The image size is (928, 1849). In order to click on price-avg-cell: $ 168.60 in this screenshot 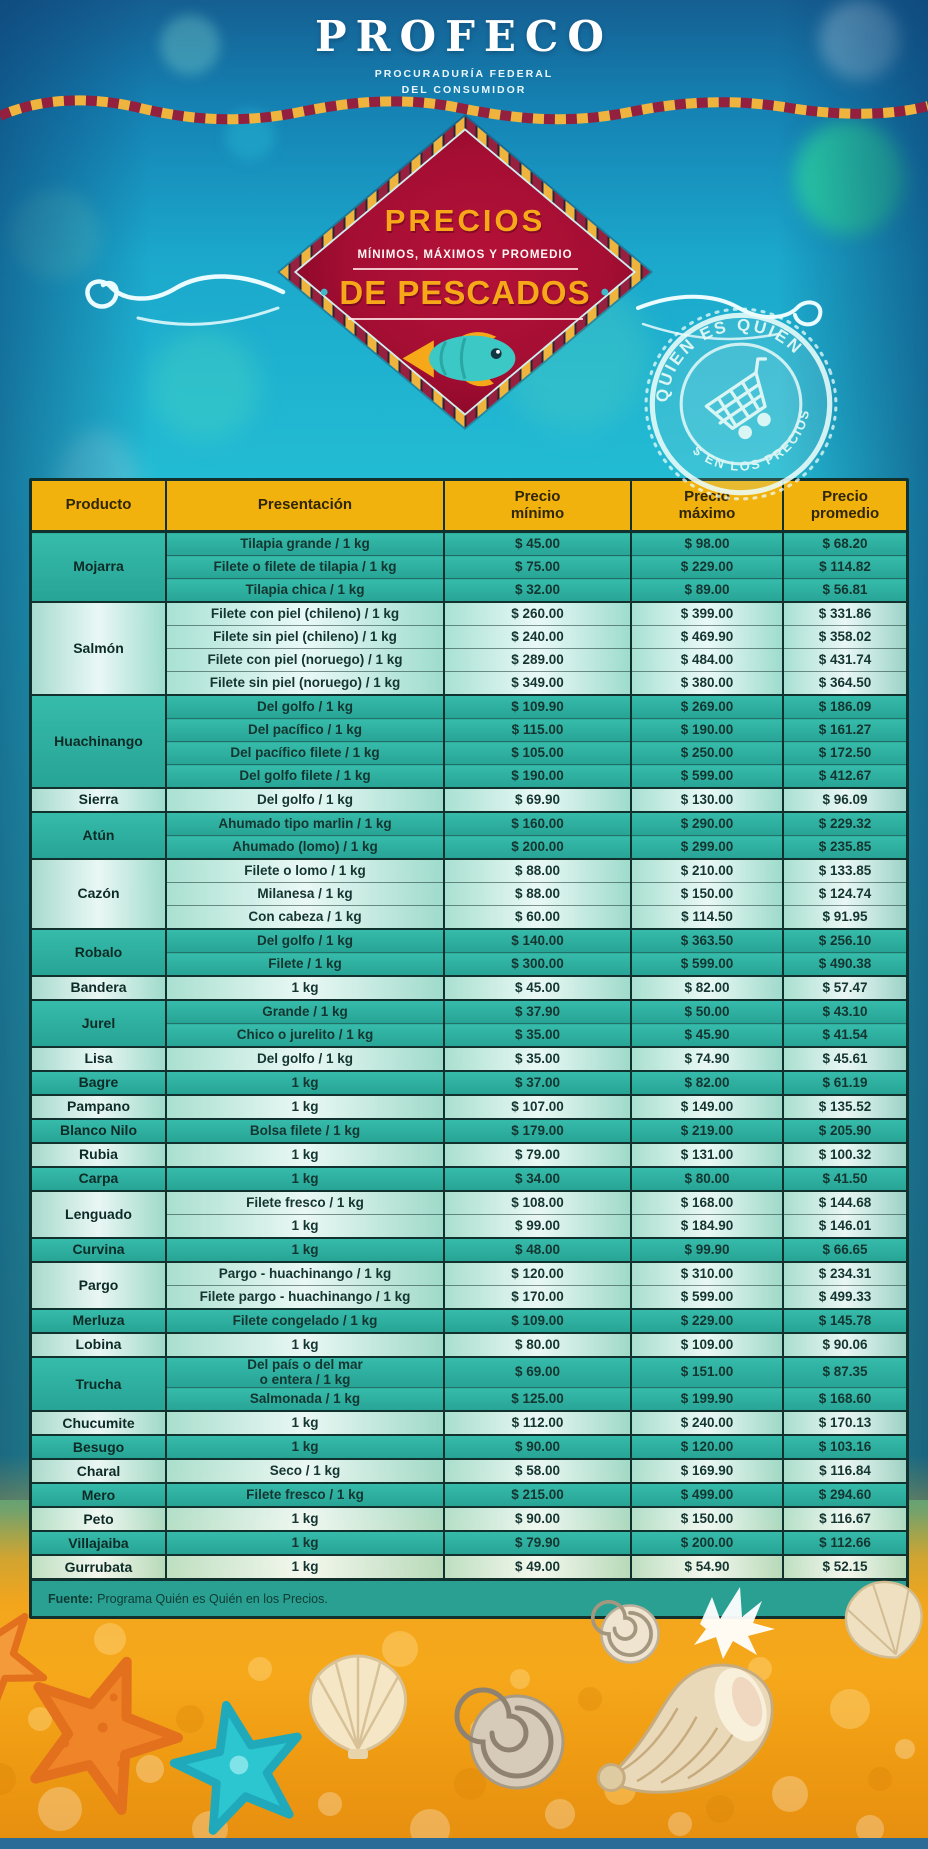, I will do `click(844, 1399)`.